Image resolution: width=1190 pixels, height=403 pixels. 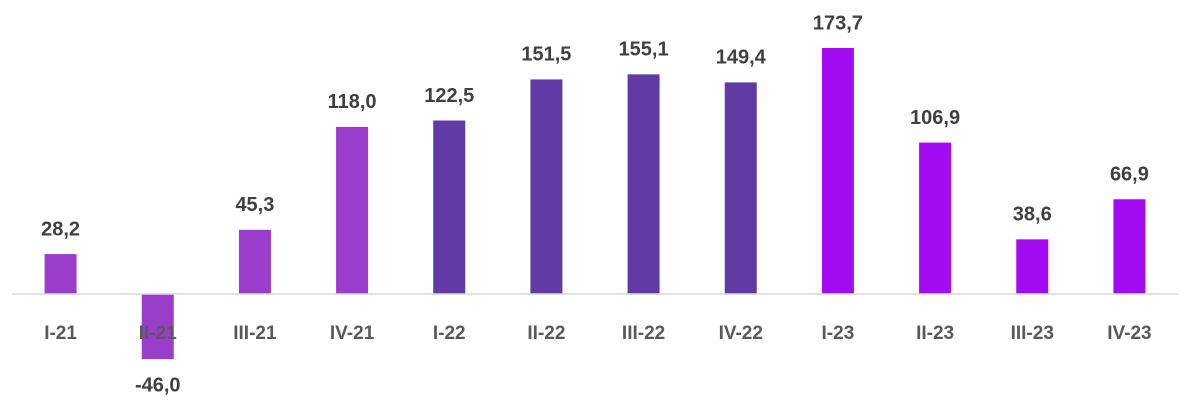 I want to click on value-label: 38,6, so click(x=1032, y=215).